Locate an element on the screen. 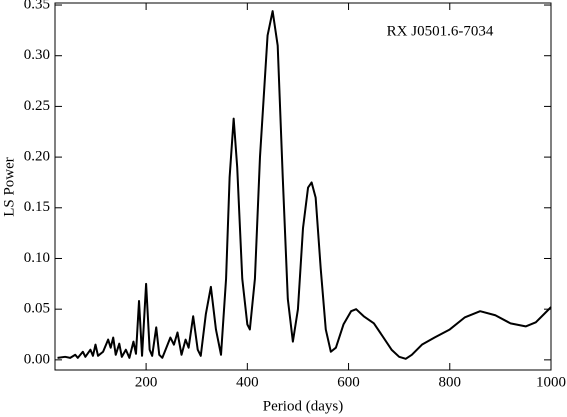 The height and width of the screenshot is (417, 567). y-tick-label: 0.30 is located at coordinates (37, 55).